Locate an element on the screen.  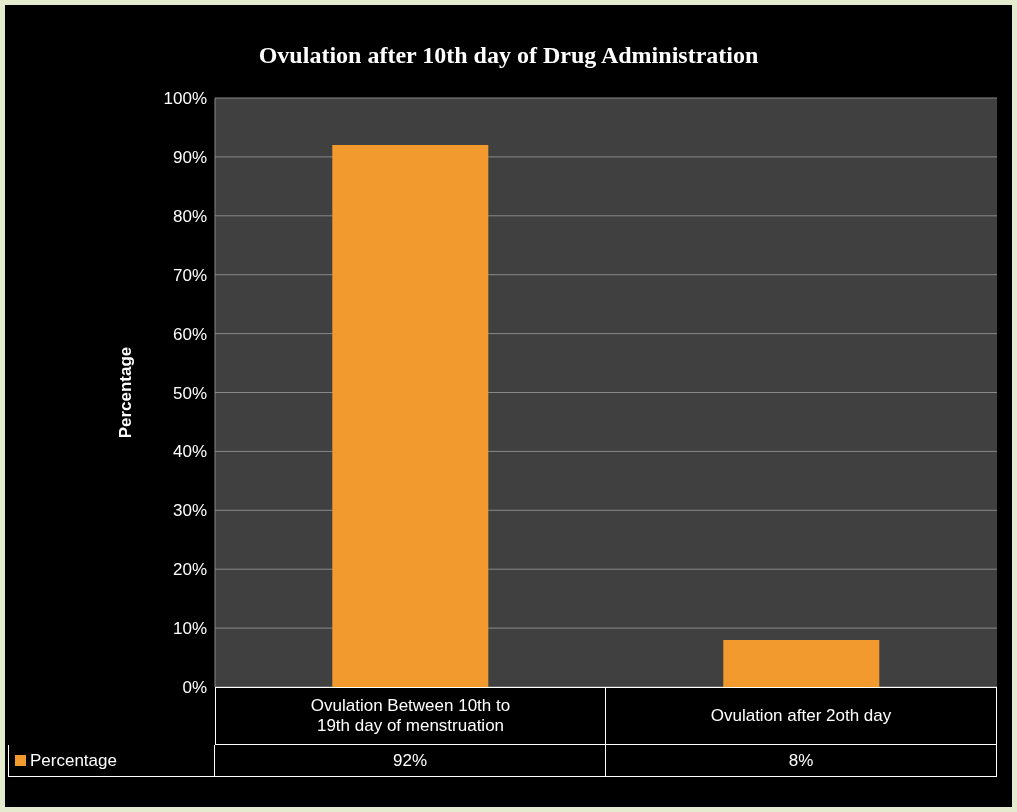
legend-label: Percentage is located at coordinates (111, 761).